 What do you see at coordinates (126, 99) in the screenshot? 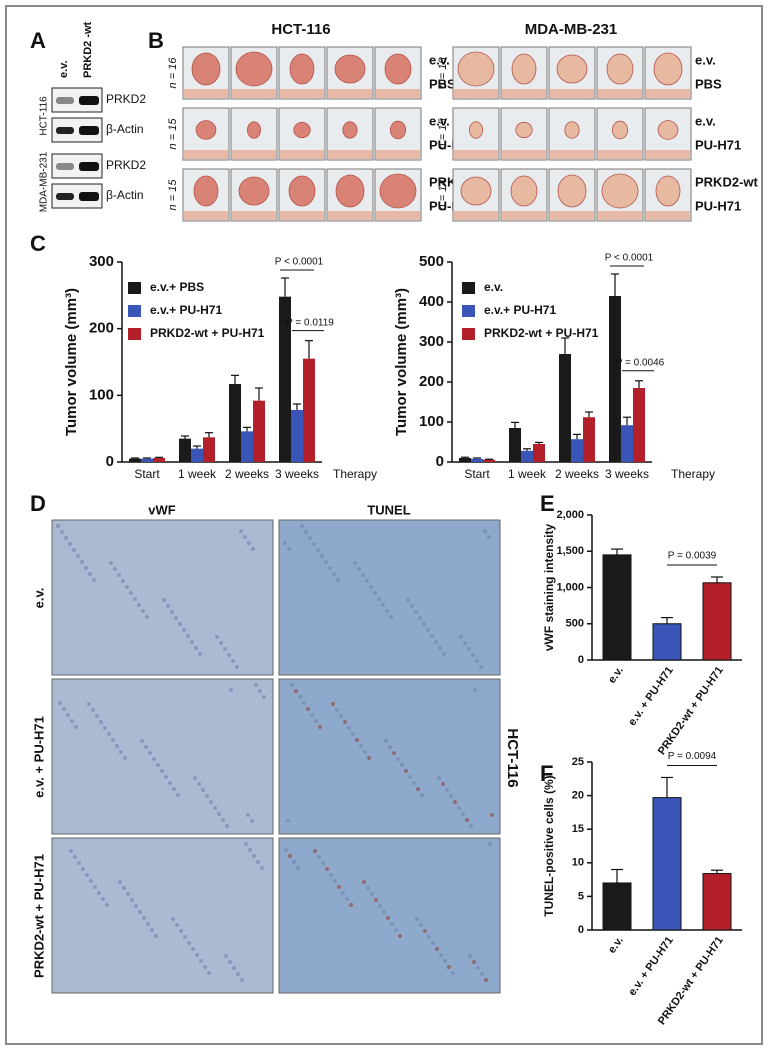
I see `band-label: PRKD2` at bounding box center [126, 99].